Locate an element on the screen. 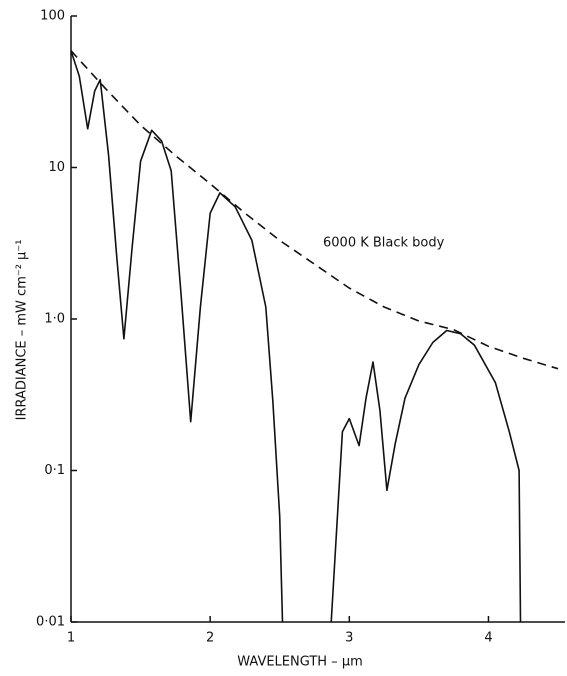 The image size is (567, 676). x-tick-label: 1 is located at coordinates (71, 638).